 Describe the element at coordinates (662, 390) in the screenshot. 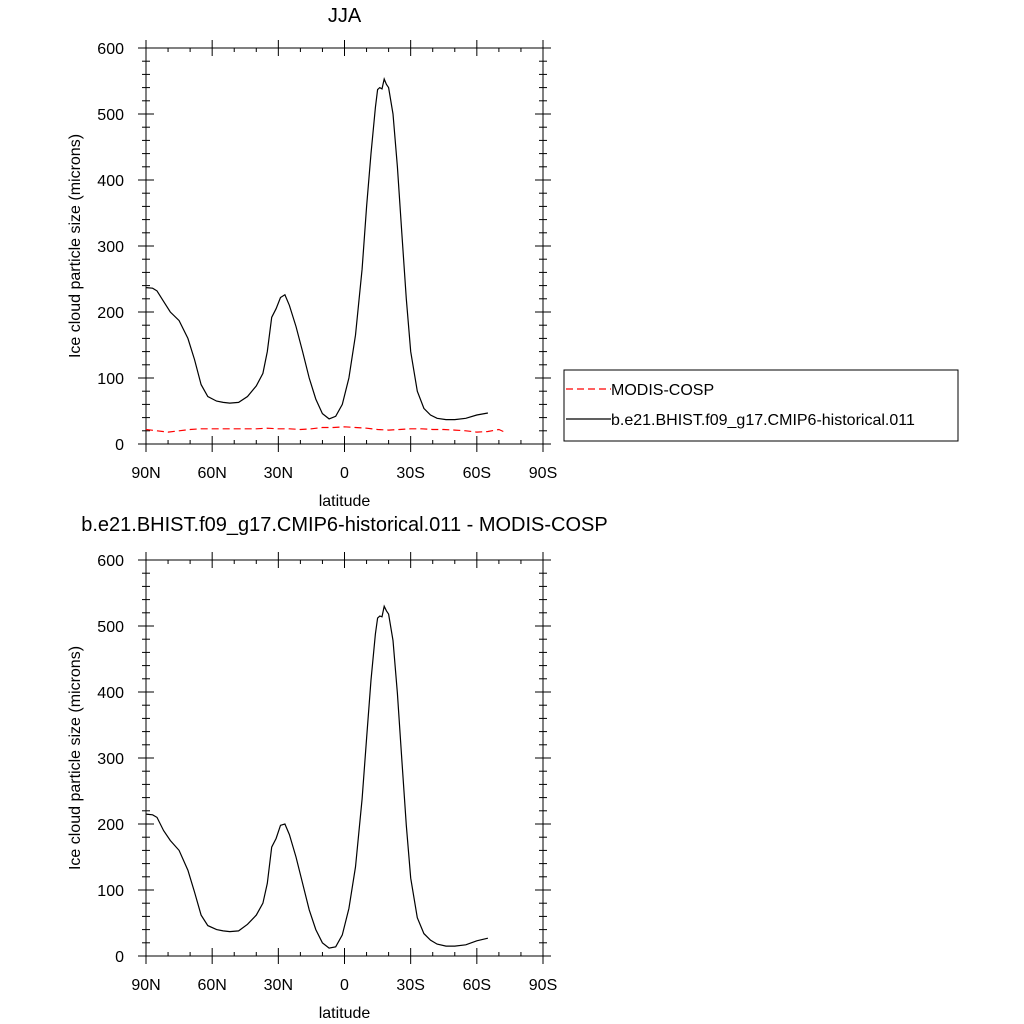

I see `legend-label: MODIS-COSP` at that location.